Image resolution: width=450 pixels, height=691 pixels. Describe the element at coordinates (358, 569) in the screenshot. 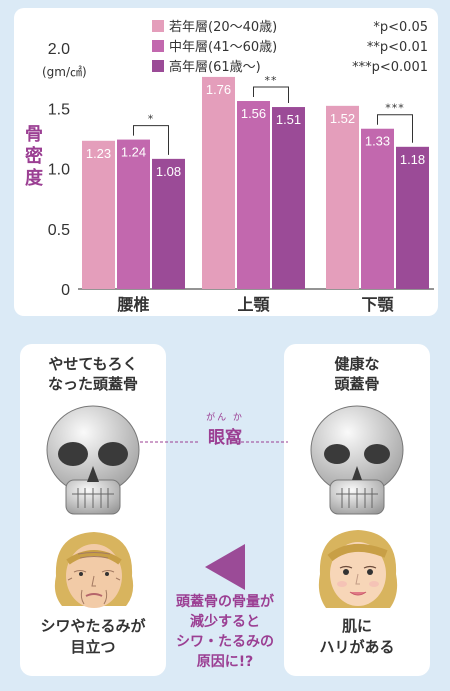

I see `young-woman-face-icon` at that location.